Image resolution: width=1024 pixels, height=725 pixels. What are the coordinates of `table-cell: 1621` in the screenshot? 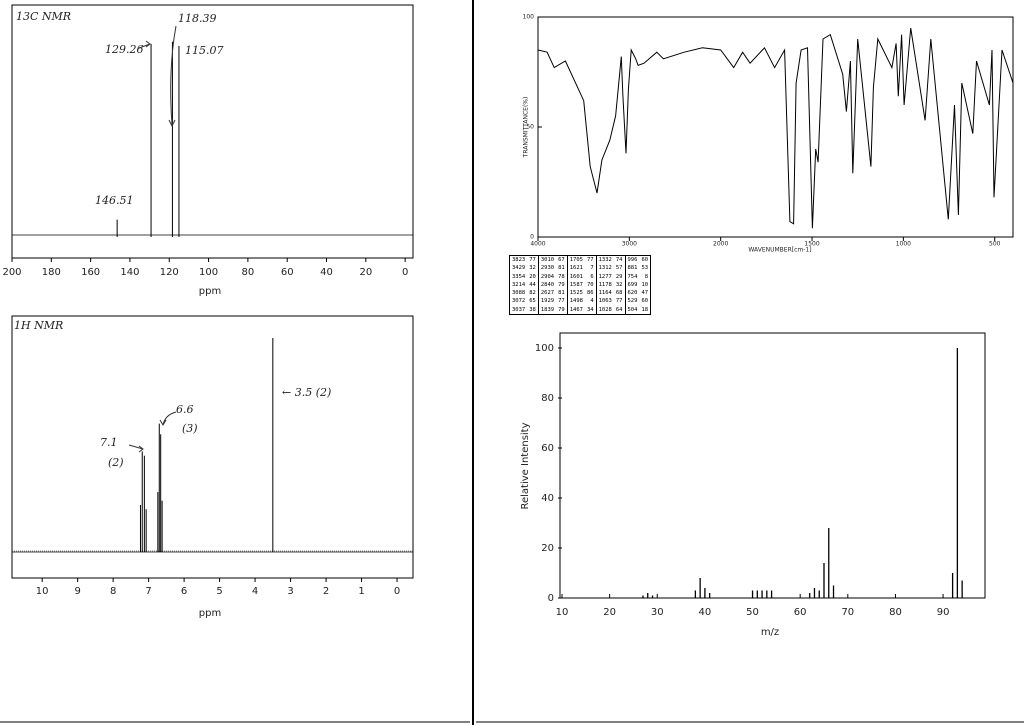 It's located at (575, 268).